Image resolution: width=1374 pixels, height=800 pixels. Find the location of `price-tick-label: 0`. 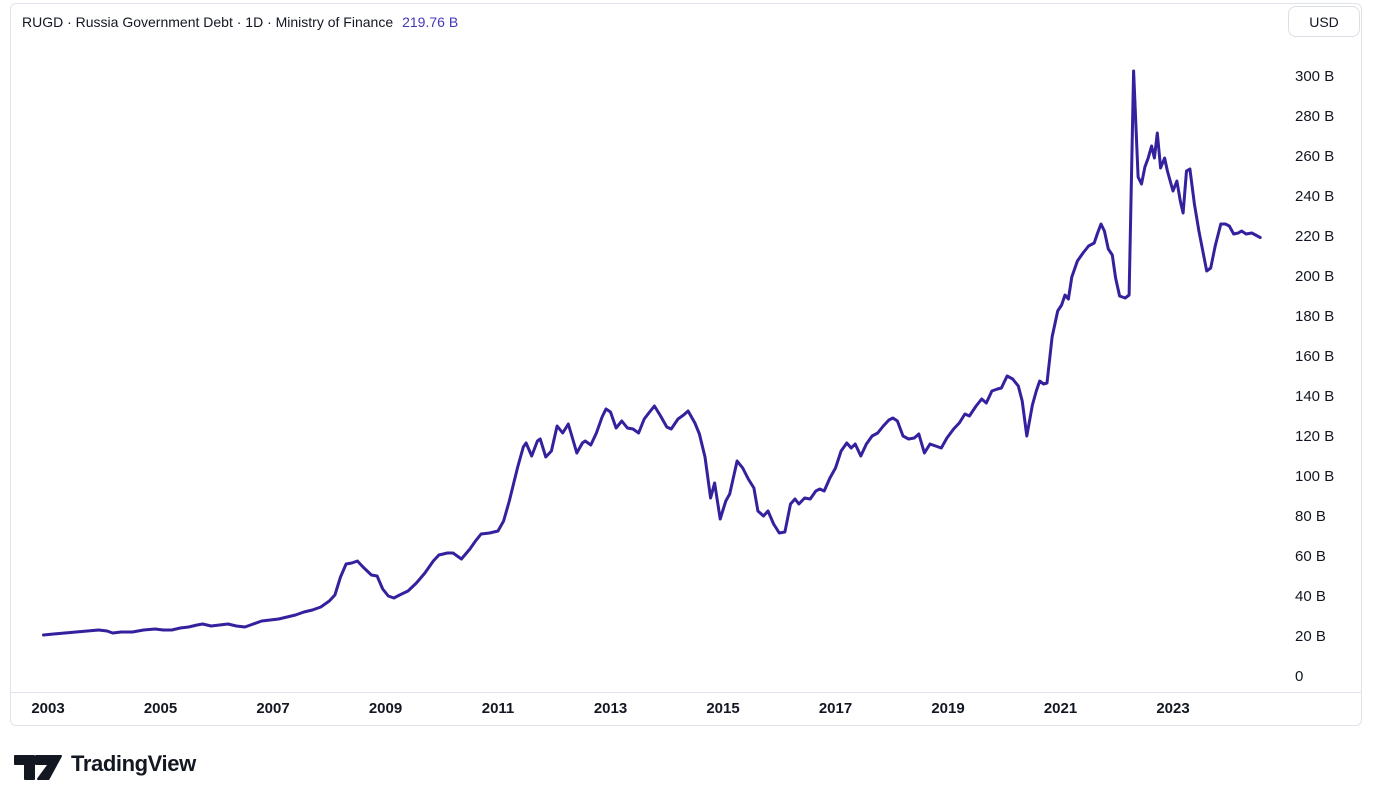

price-tick-label: 0 is located at coordinates (1299, 676).